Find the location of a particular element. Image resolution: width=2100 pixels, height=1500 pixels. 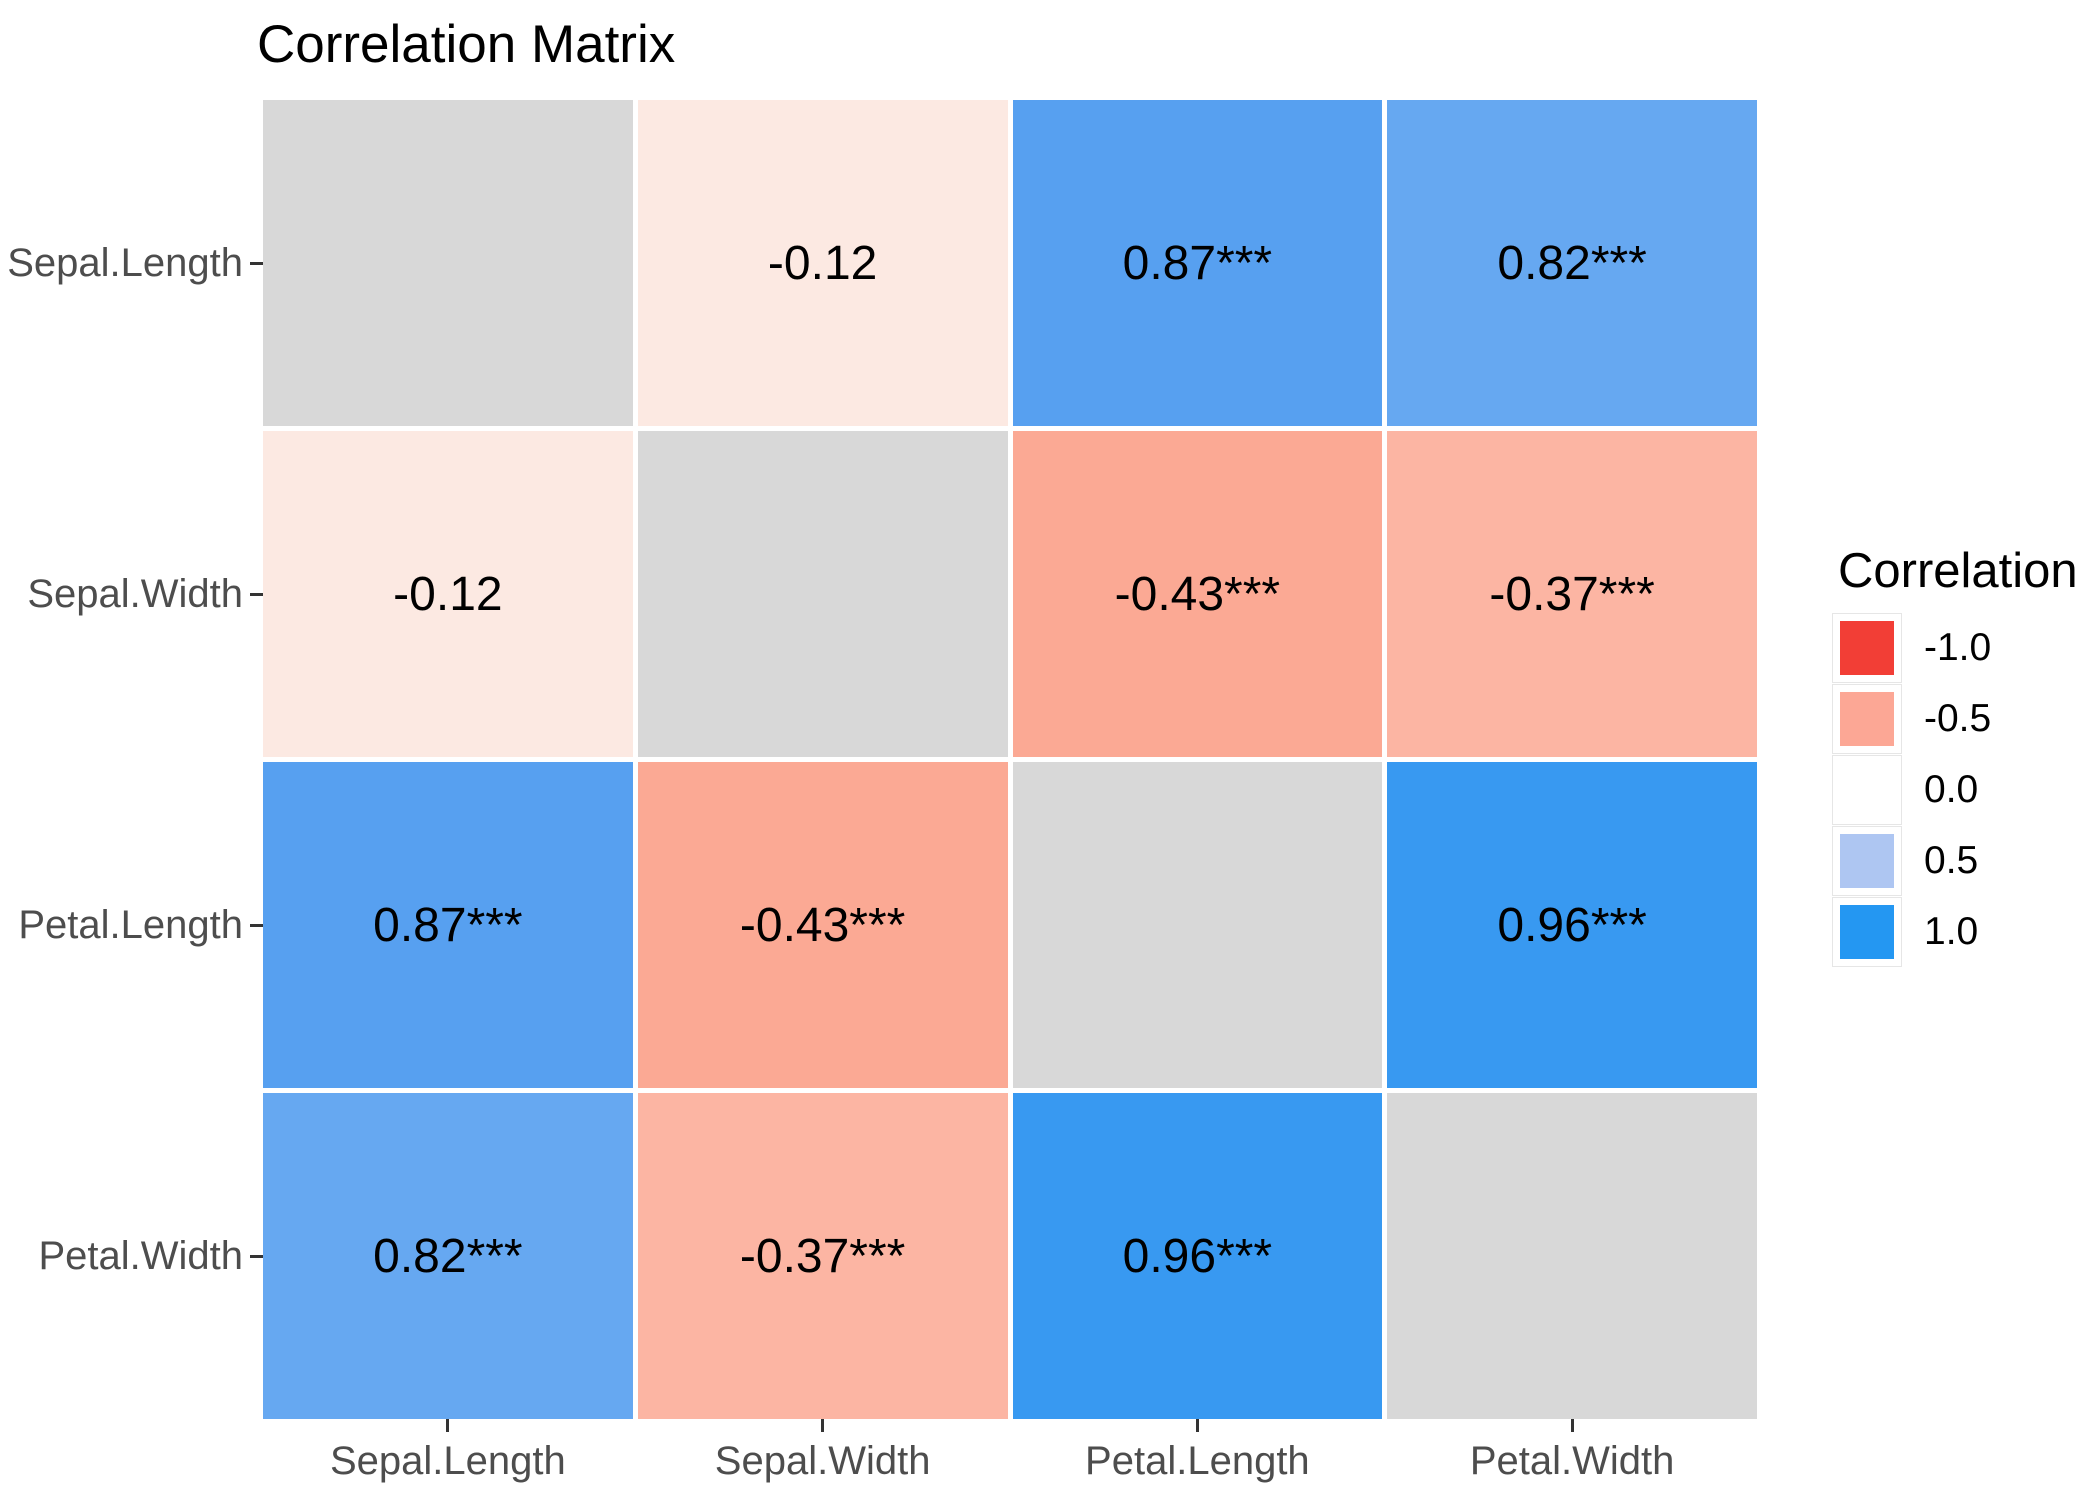

legend-entry: 0.0 is located at coordinates (1911, 789).